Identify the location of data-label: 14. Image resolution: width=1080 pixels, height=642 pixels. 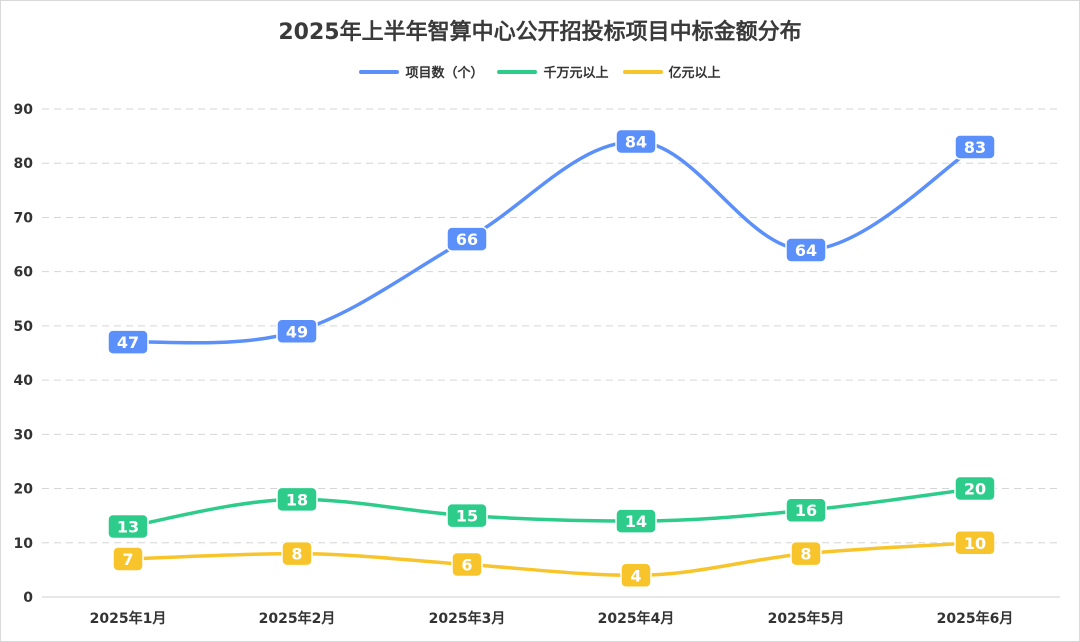
(636, 521).